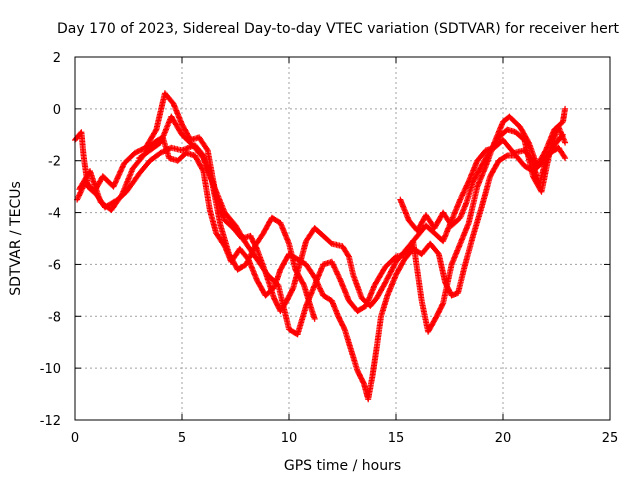 The image size is (640, 480). Describe the element at coordinates (483, 179) in the screenshot. I see `data-point-track` at that location.